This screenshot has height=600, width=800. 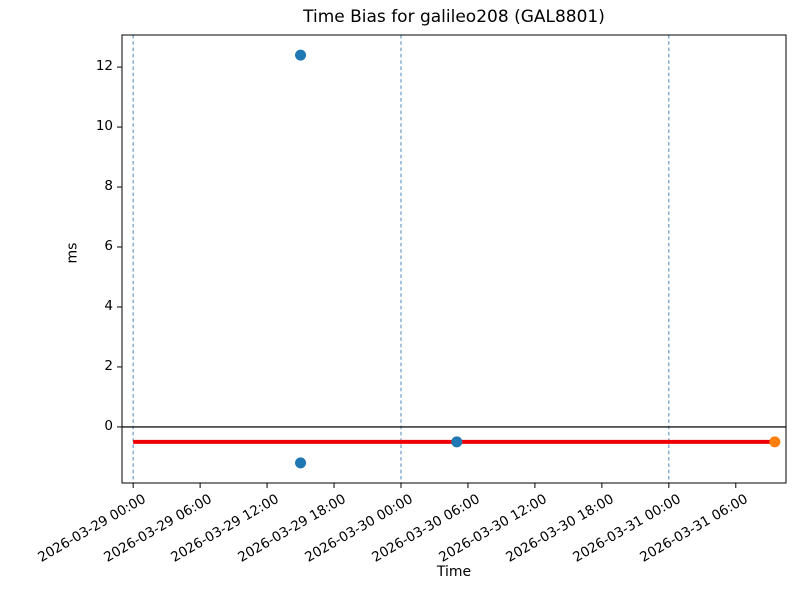 What do you see at coordinates (108, 305) in the screenshot?
I see `y-tick-label: 4` at bounding box center [108, 305].